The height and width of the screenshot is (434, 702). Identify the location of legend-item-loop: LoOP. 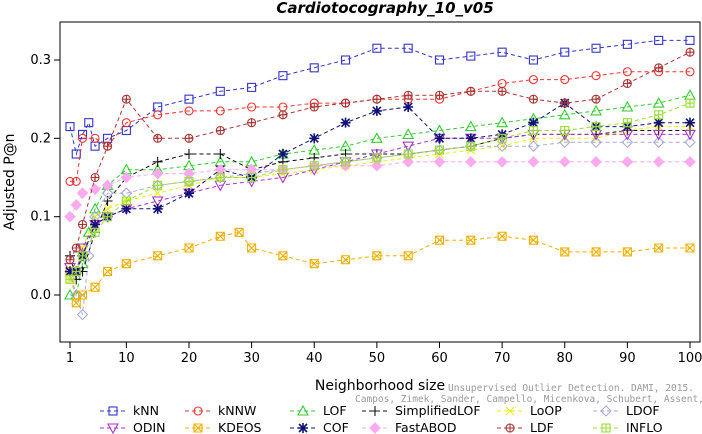
(529, 410).